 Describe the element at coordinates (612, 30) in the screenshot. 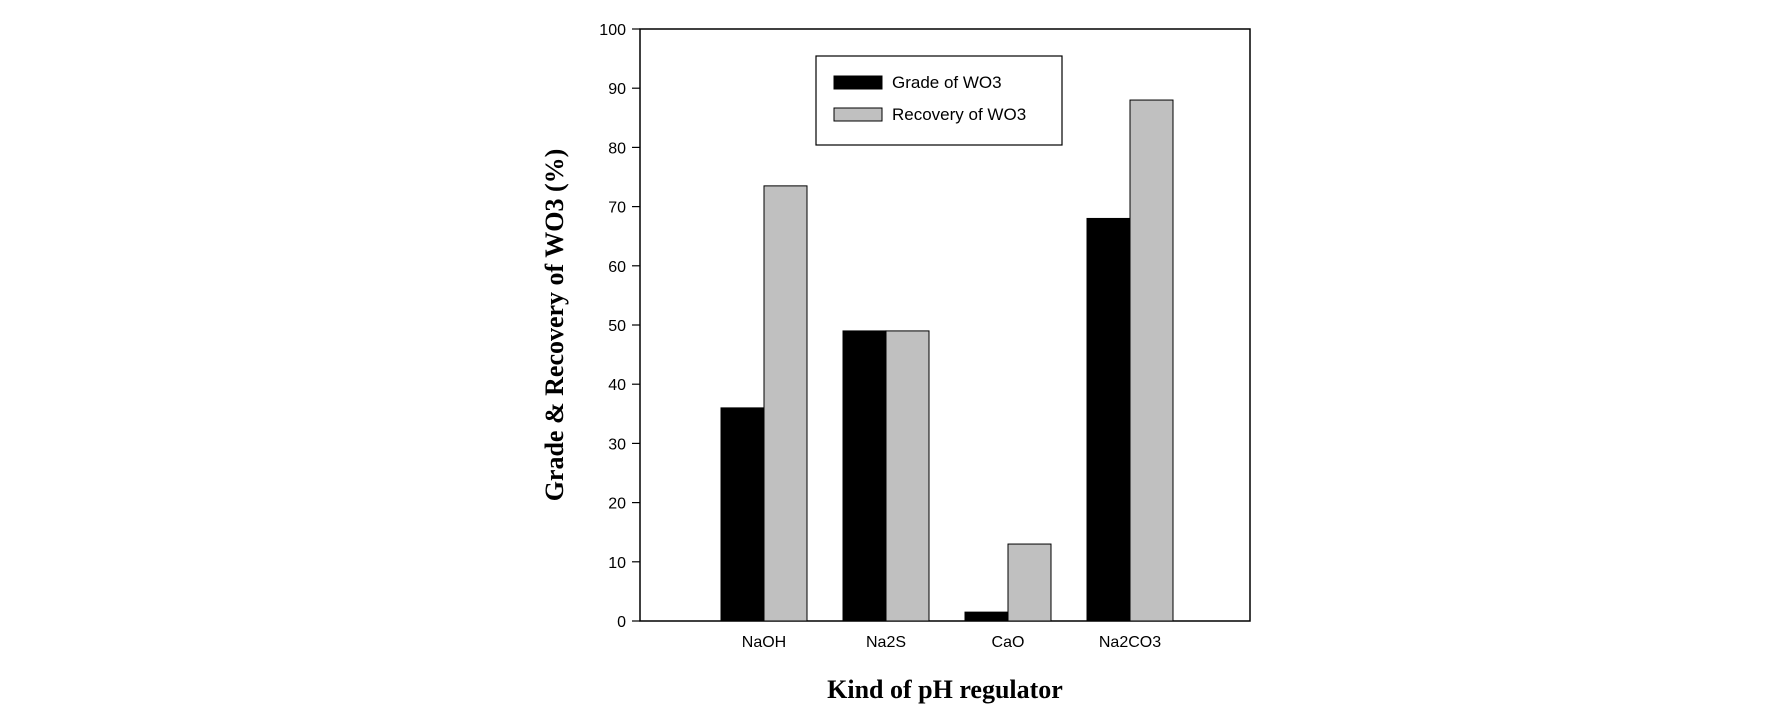

I see `y-tick-label-100: 100` at that location.